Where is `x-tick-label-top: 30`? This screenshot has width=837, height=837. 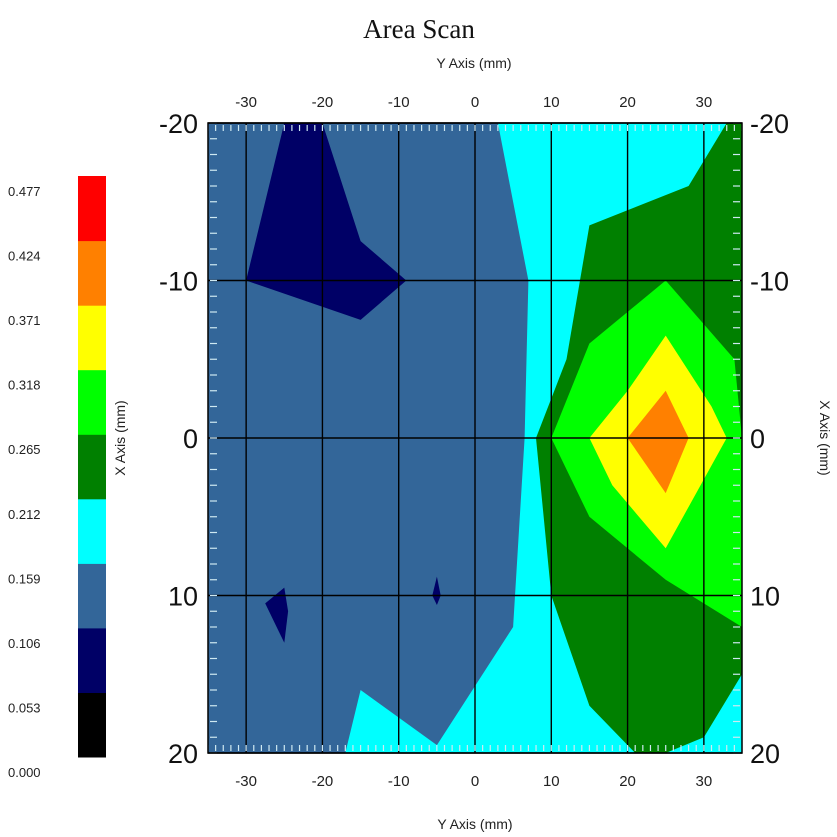
x-tick-label-top: 30 is located at coordinates (704, 102).